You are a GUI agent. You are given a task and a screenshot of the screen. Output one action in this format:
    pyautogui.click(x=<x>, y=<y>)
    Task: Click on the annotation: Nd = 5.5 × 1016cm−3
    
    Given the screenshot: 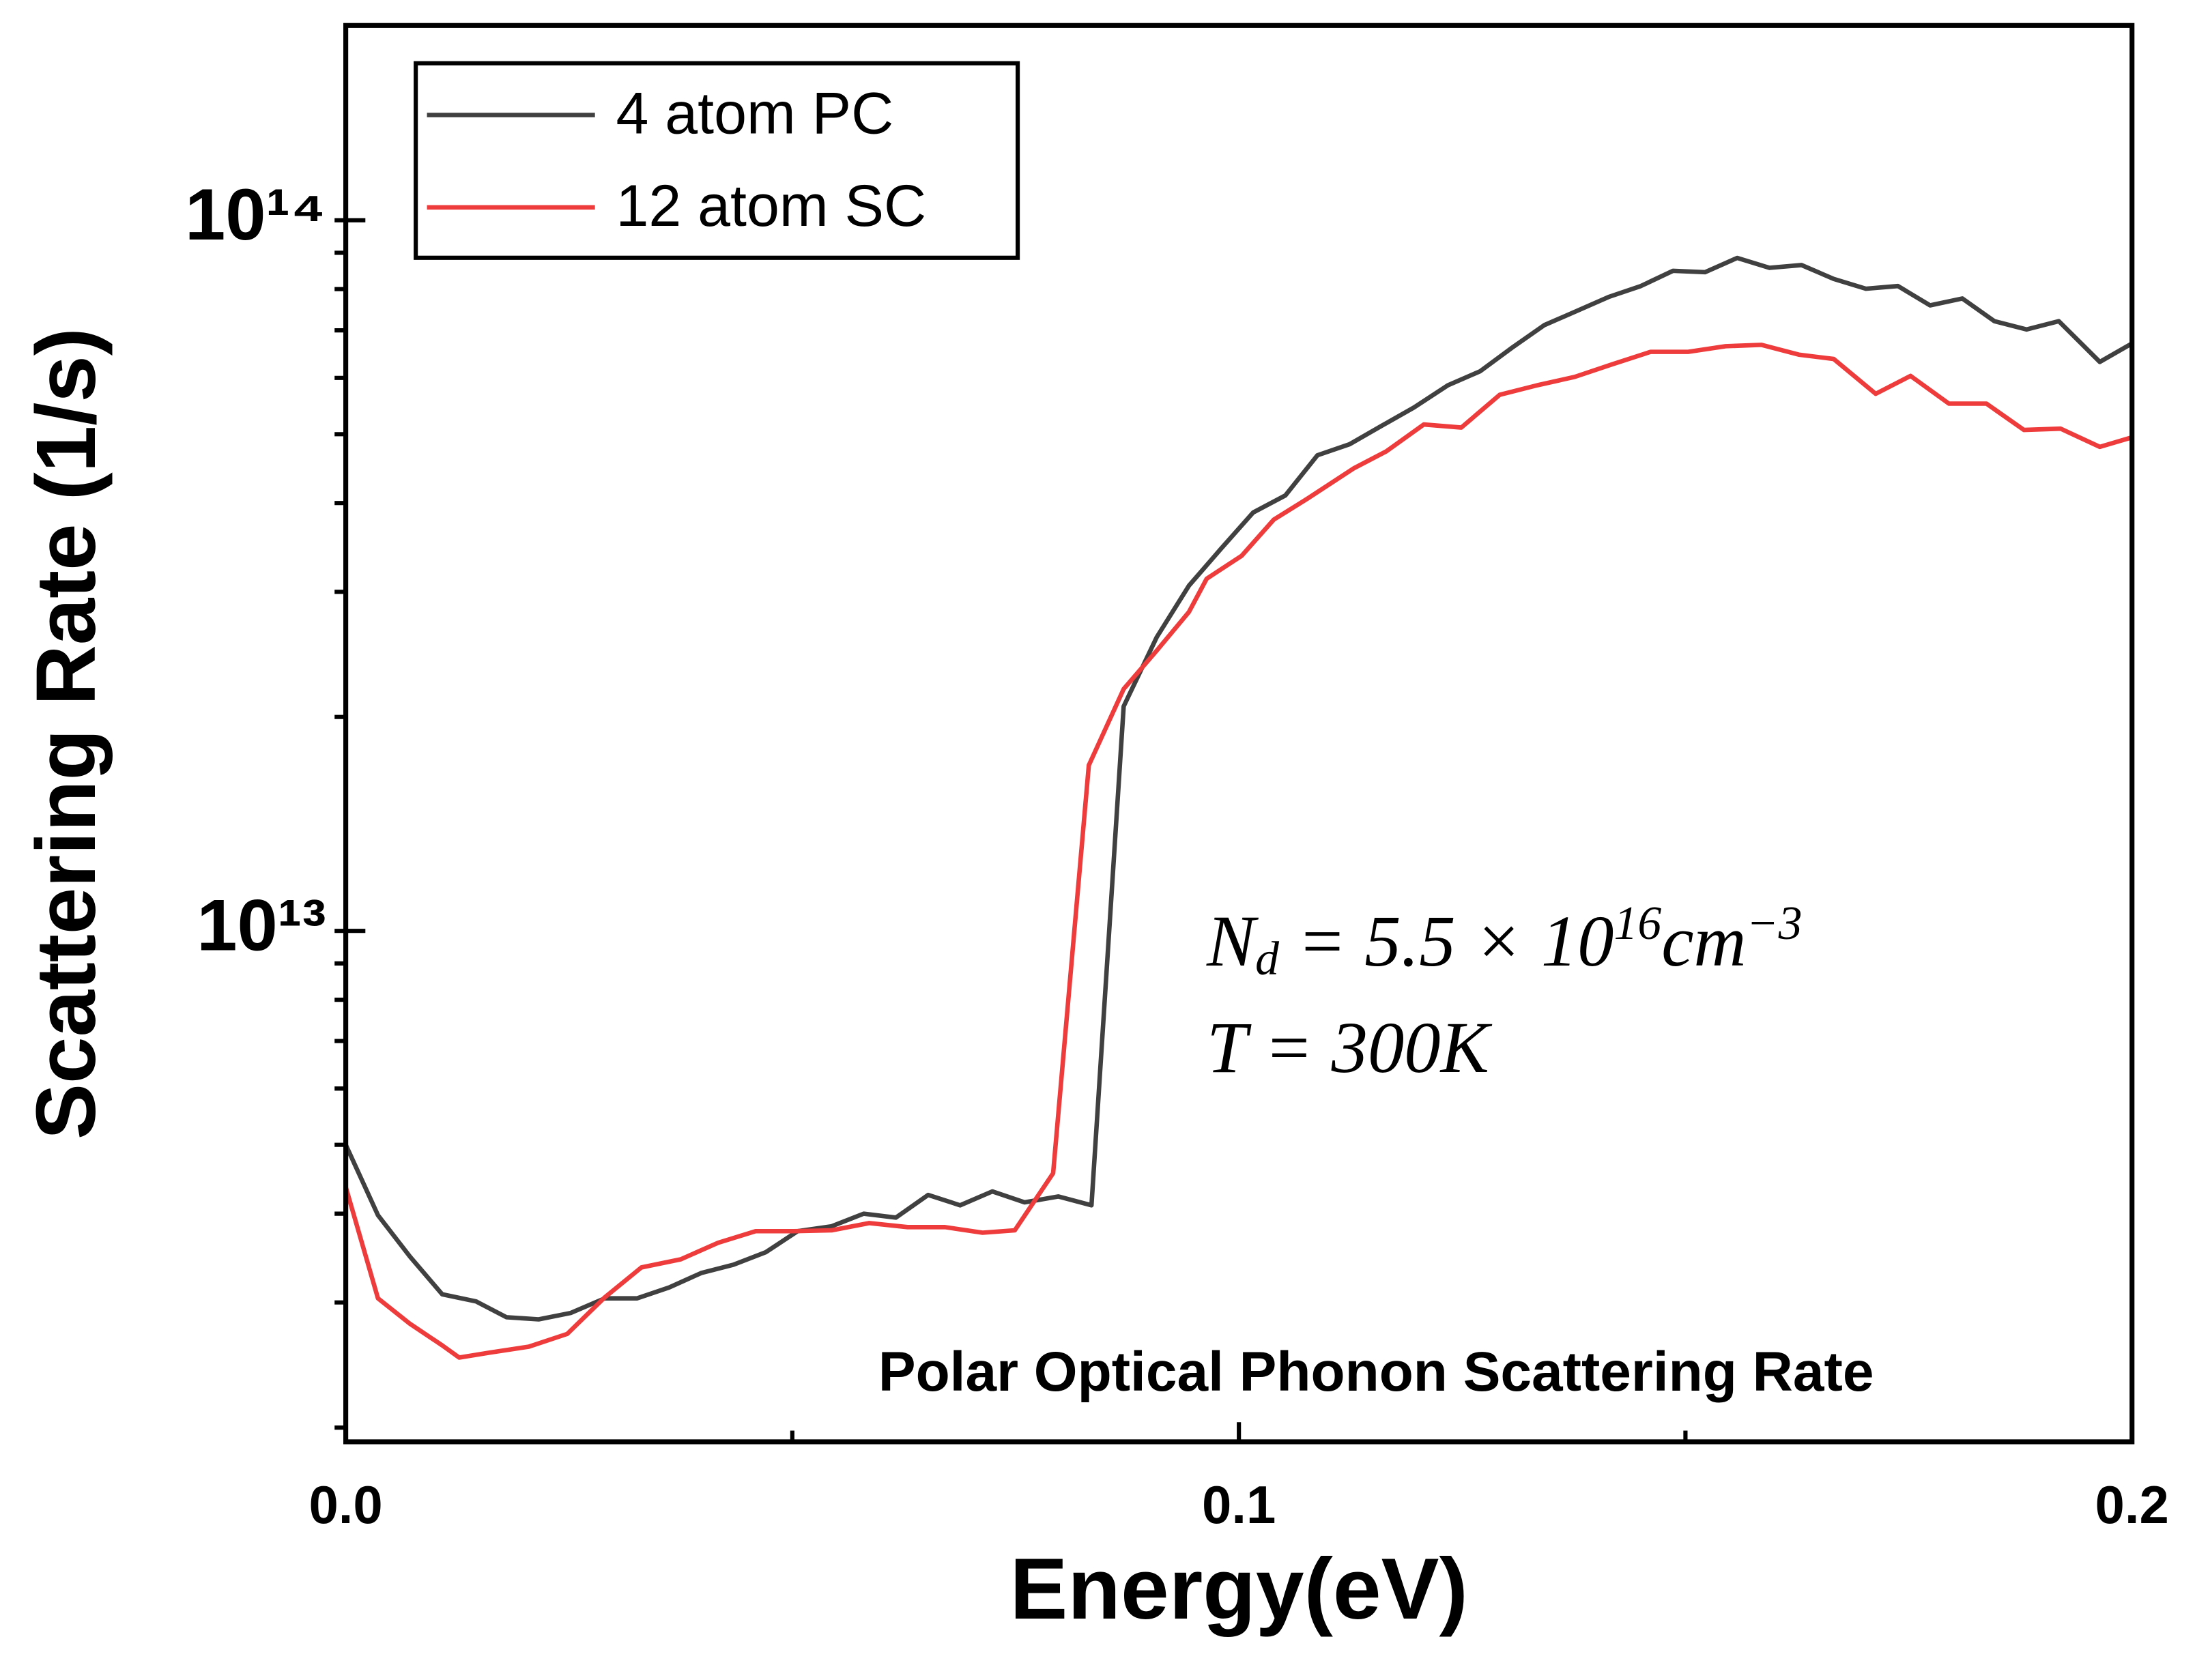 What is the action you would take?
    pyautogui.click(x=1504, y=941)
    